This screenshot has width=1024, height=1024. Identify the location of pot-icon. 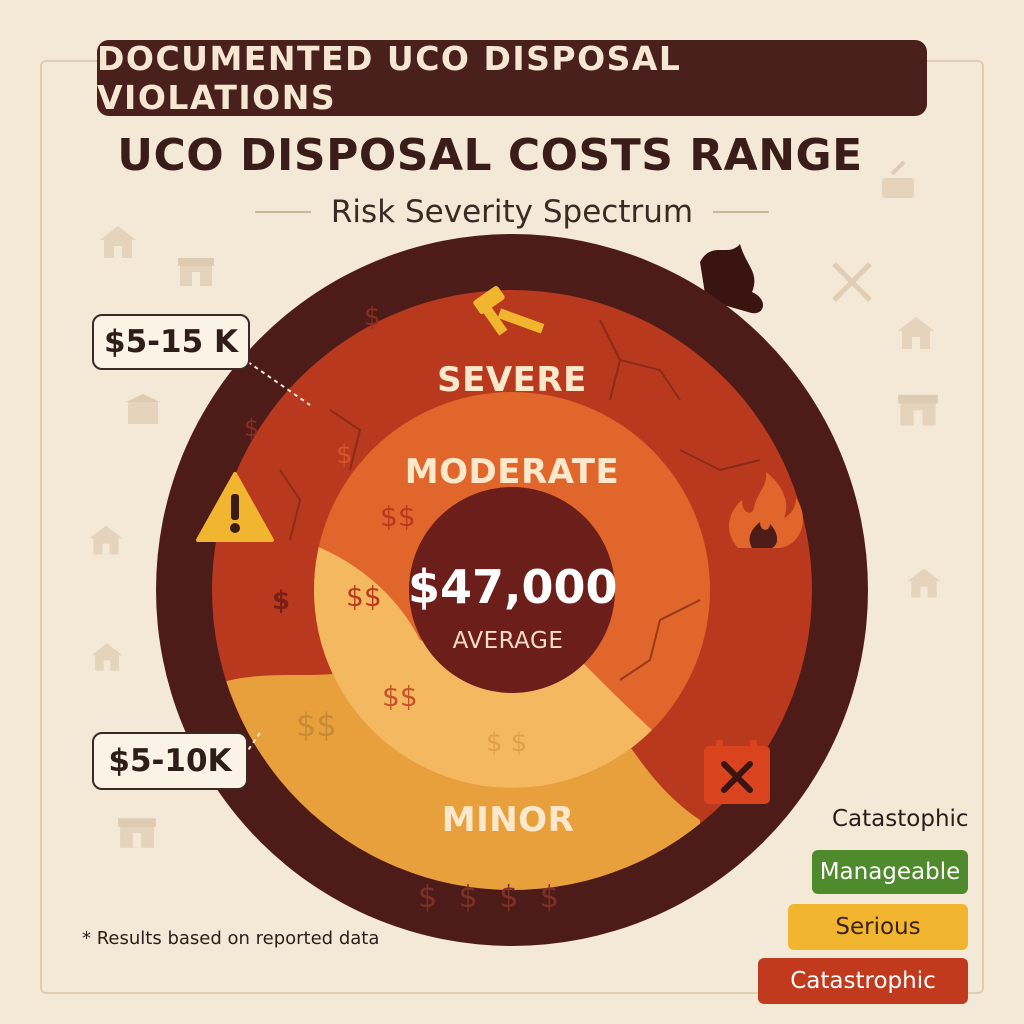
(898, 179).